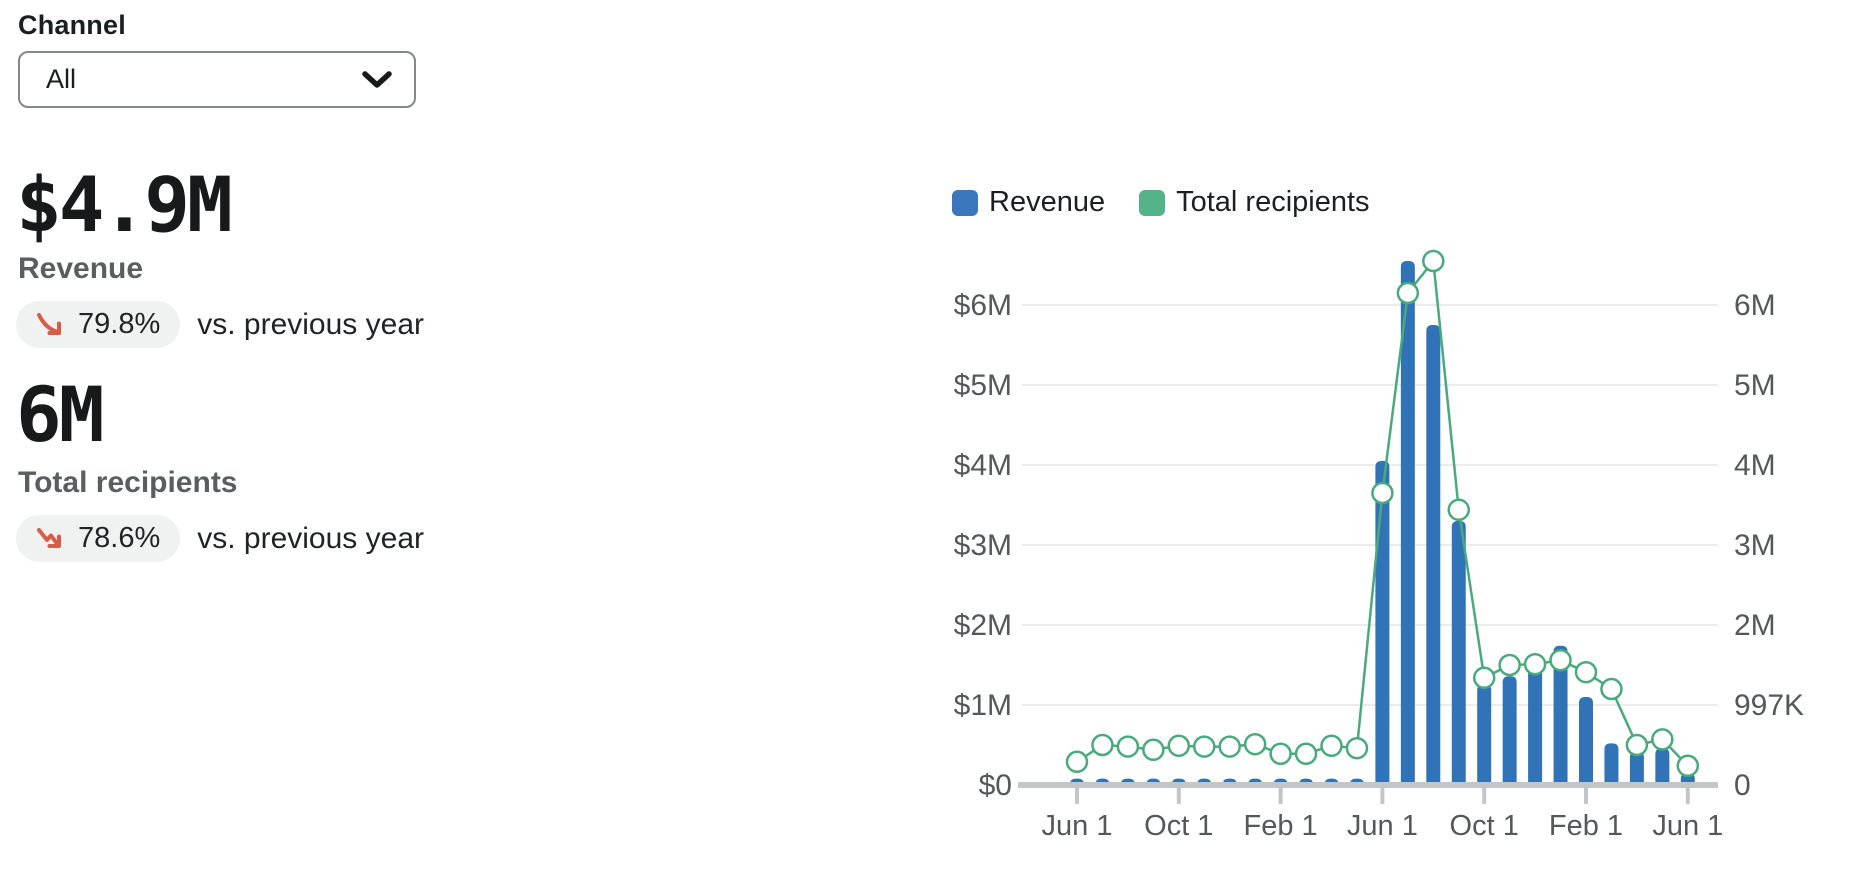 The width and height of the screenshot is (1852, 876). I want to click on right-axis-tick: 4M, so click(1755, 465).